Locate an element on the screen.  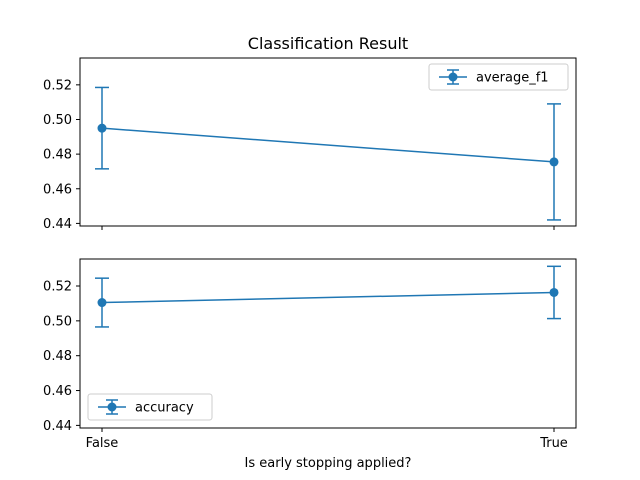
legend-label: average_f1 is located at coordinates (512, 78).